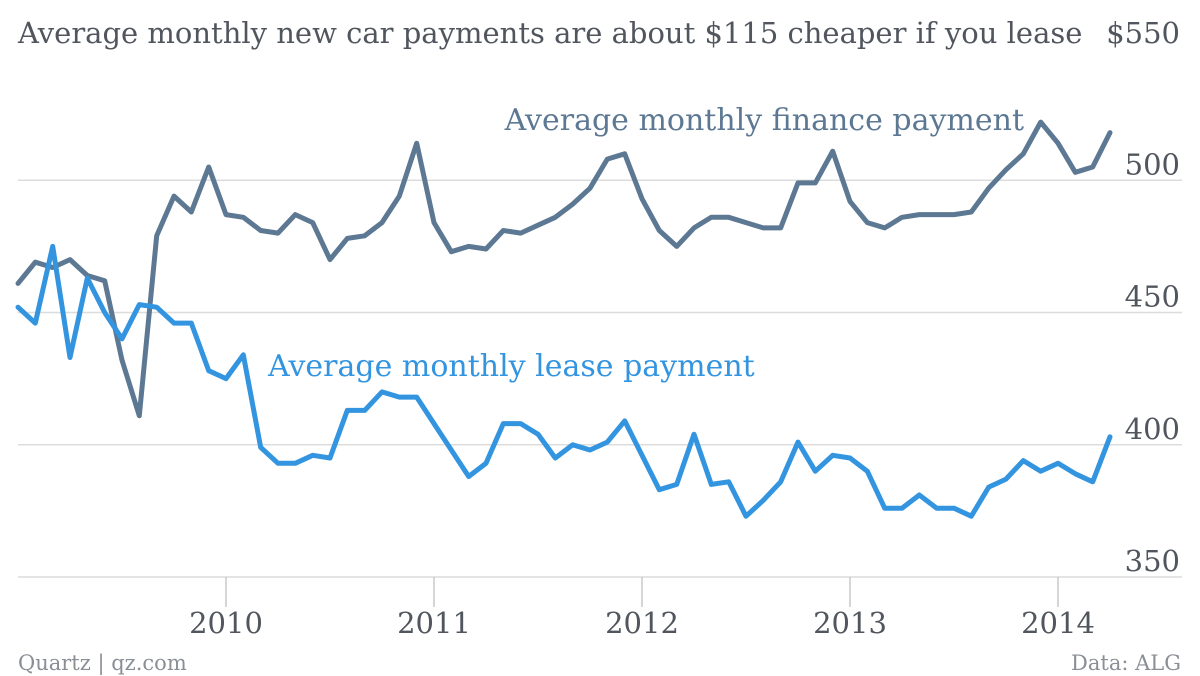 This screenshot has height=676, width=1200. Describe the element at coordinates (1126, 663) in the screenshot. I see `data-credit: Data: ALG` at that location.